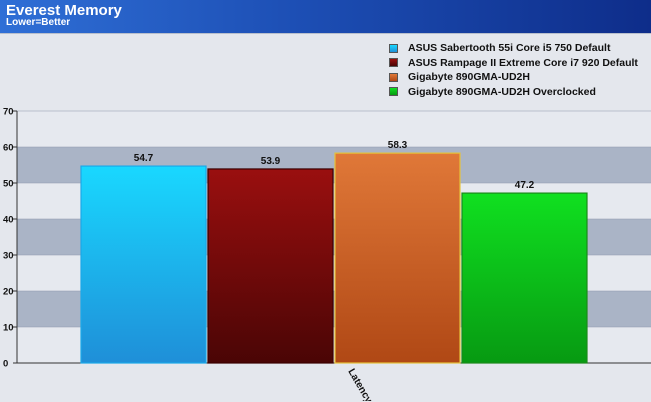 Image resolution: width=651 pixels, height=402 pixels. What do you see at coordinates (325, 16) in the screenshot?
I see `chart-header: Everest Memory Lower=Better` at bounding box center [325, 16].